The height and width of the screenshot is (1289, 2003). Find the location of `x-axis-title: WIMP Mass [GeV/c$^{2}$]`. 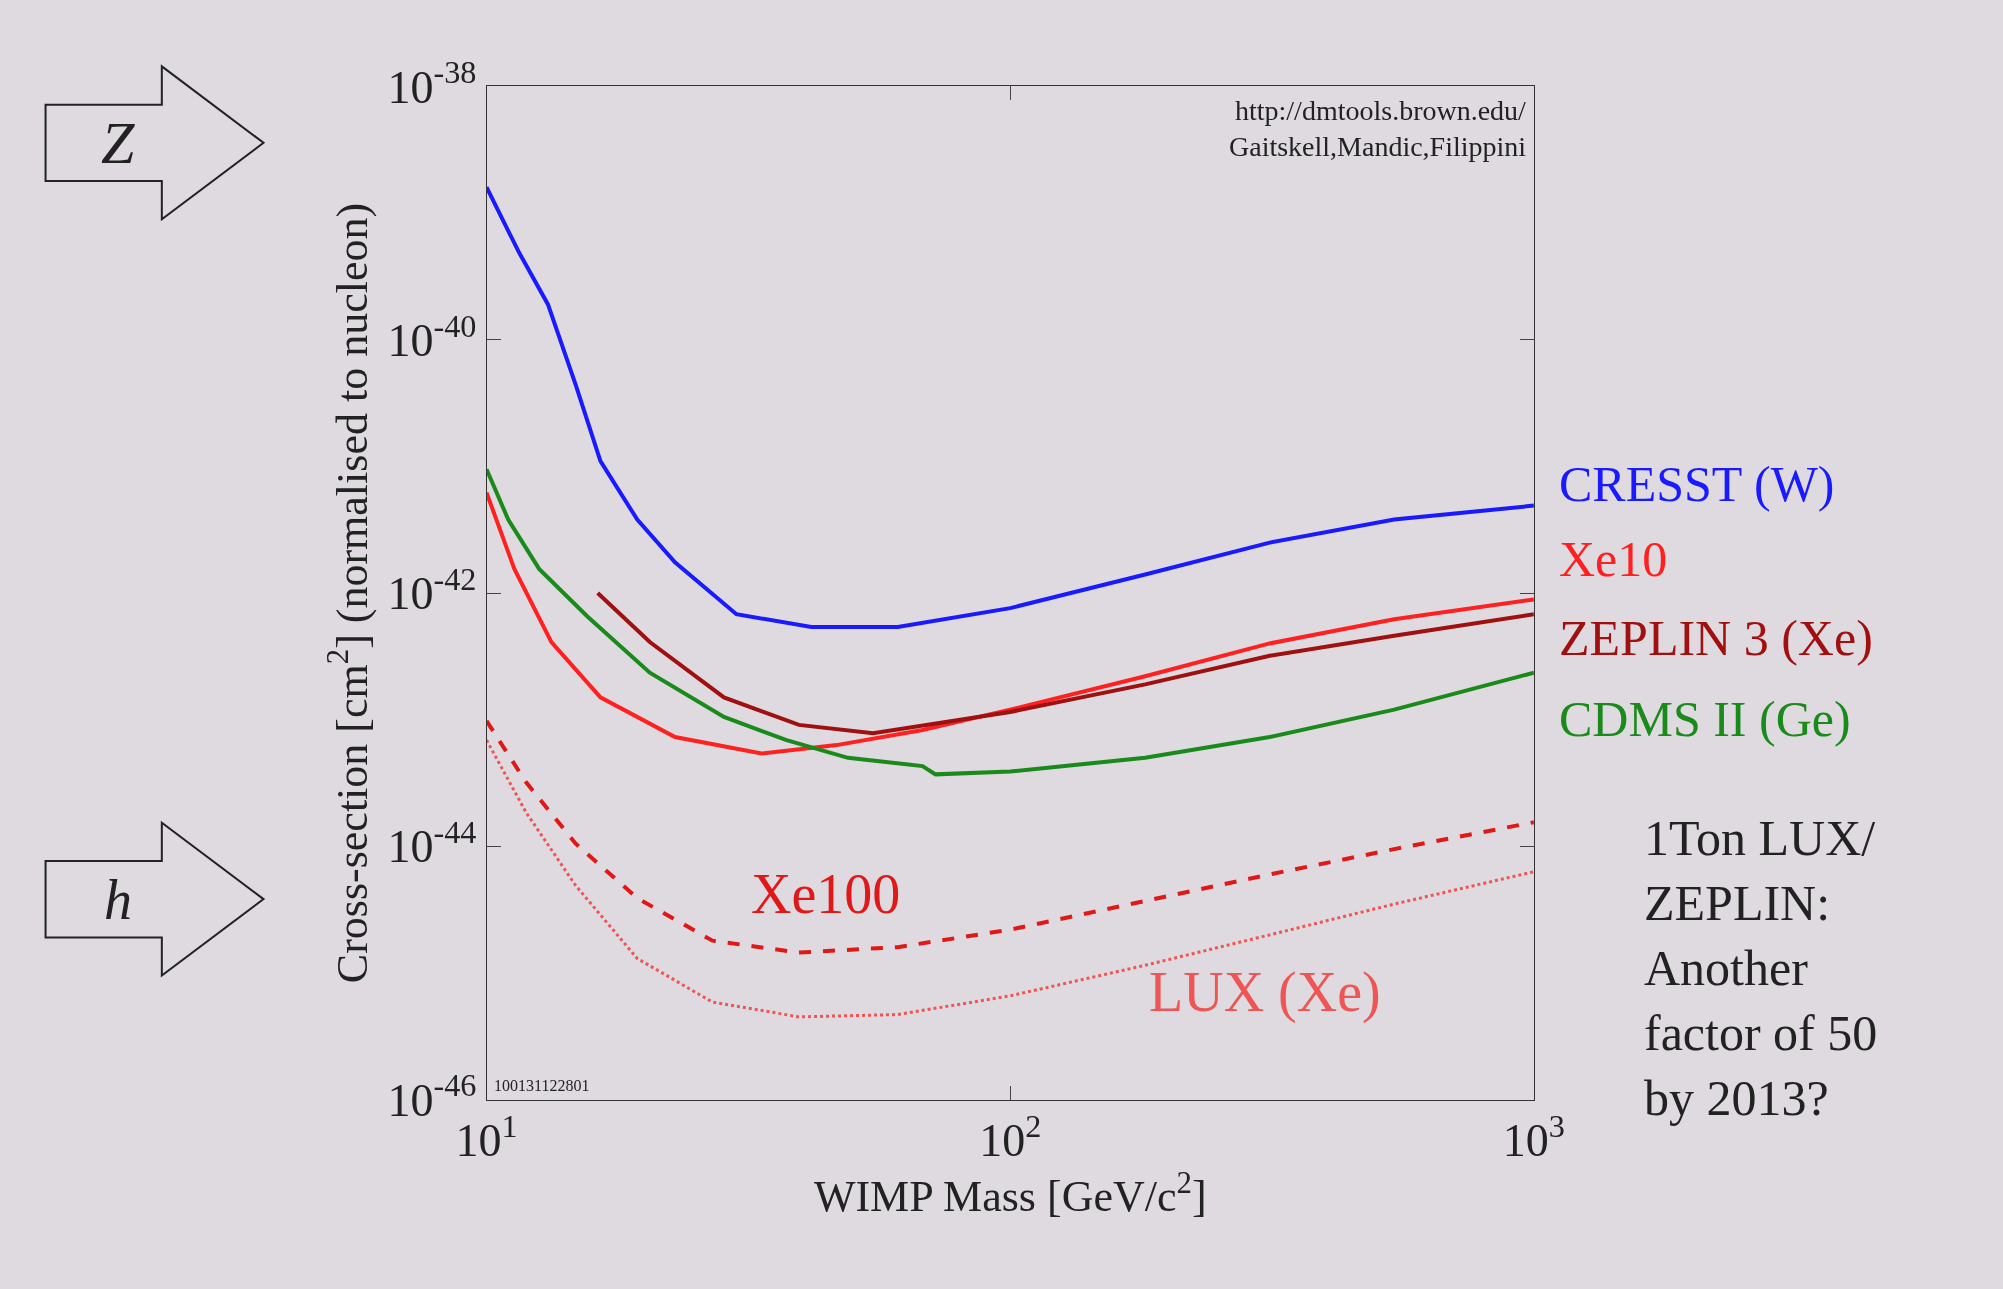

x-axis-title: WIMP Mass [GeV/c$^{2}$] is located at coordinates (1010, 1193).